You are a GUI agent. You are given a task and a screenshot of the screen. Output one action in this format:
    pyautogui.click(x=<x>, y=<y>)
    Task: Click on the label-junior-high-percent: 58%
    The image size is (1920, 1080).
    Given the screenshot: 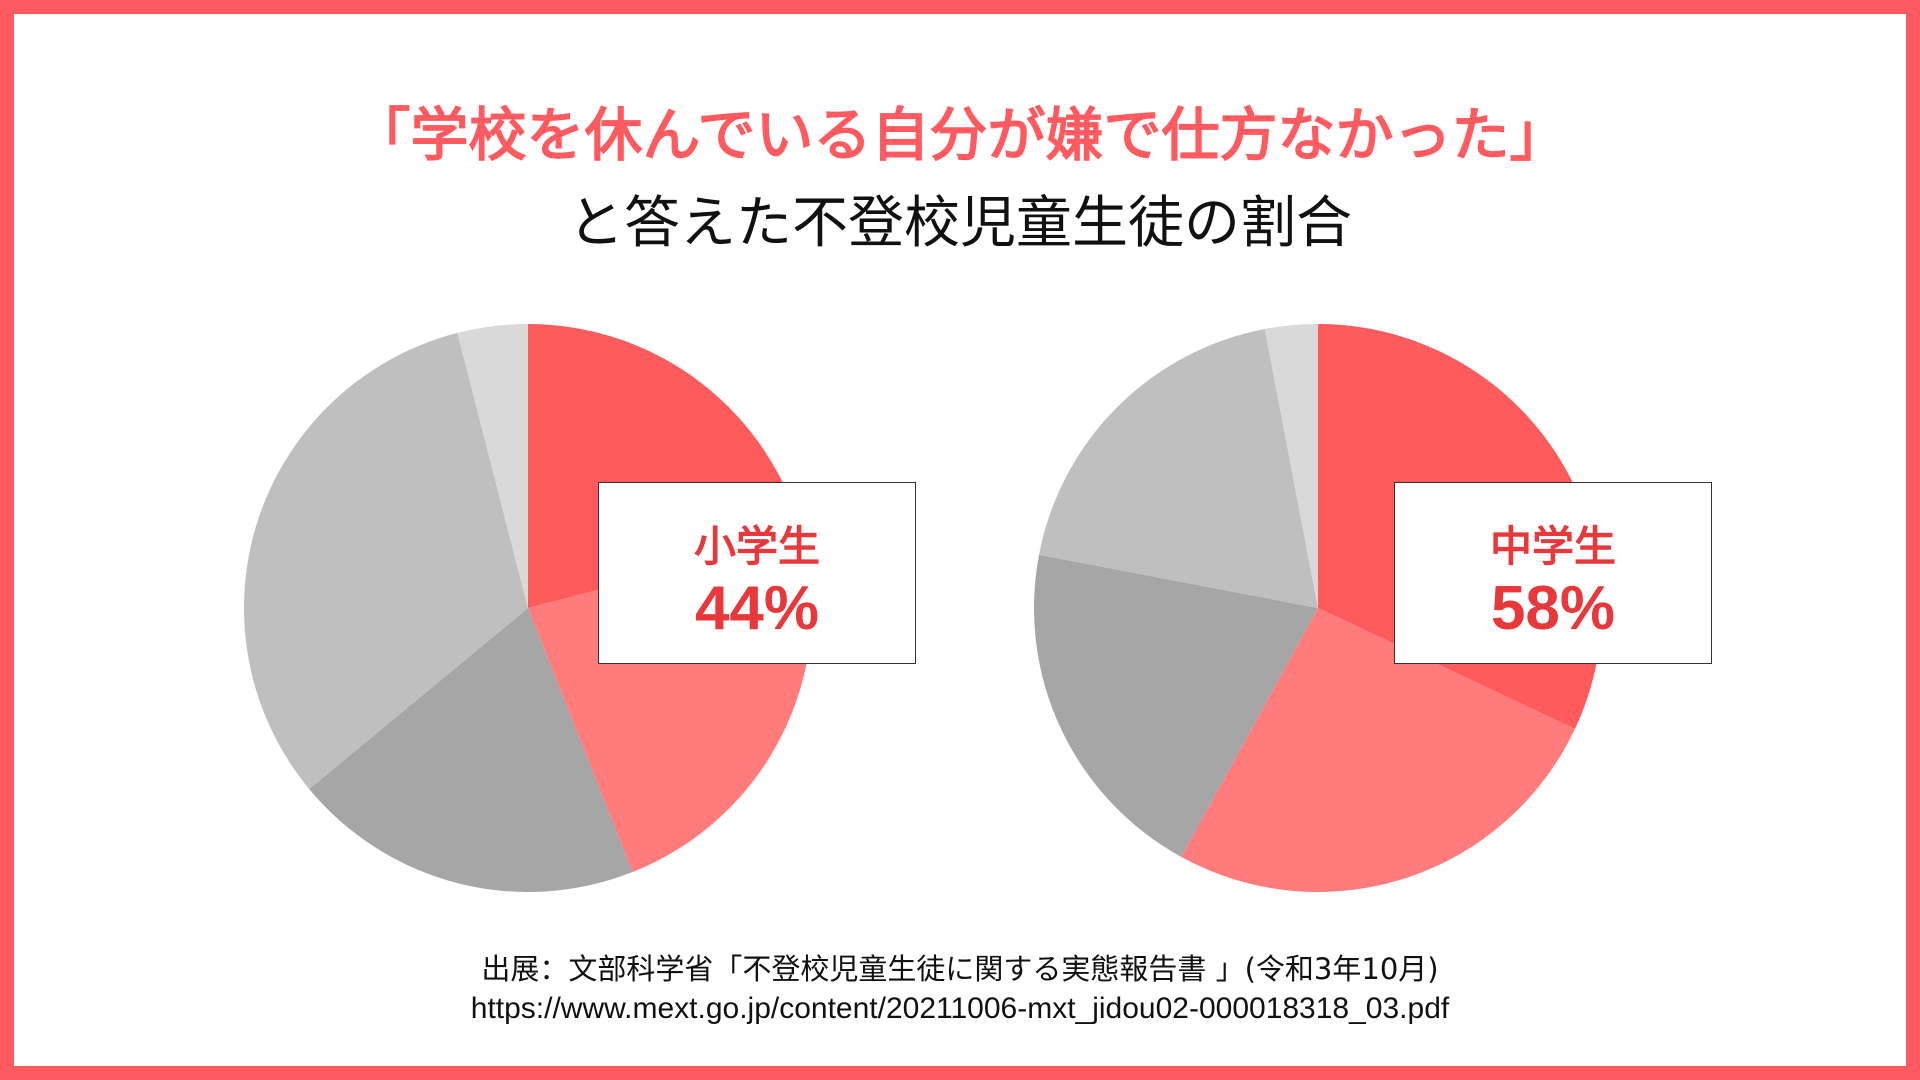 What is the action you would take?
    pyautogui.click(x=1553, y=608)
    